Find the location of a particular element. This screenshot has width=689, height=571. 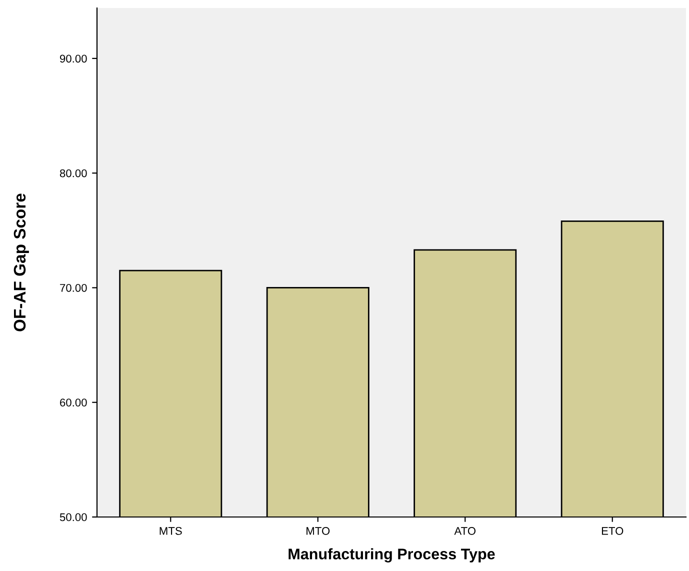

y-tick-label: 70.00 is located at coordinates (73, 288).